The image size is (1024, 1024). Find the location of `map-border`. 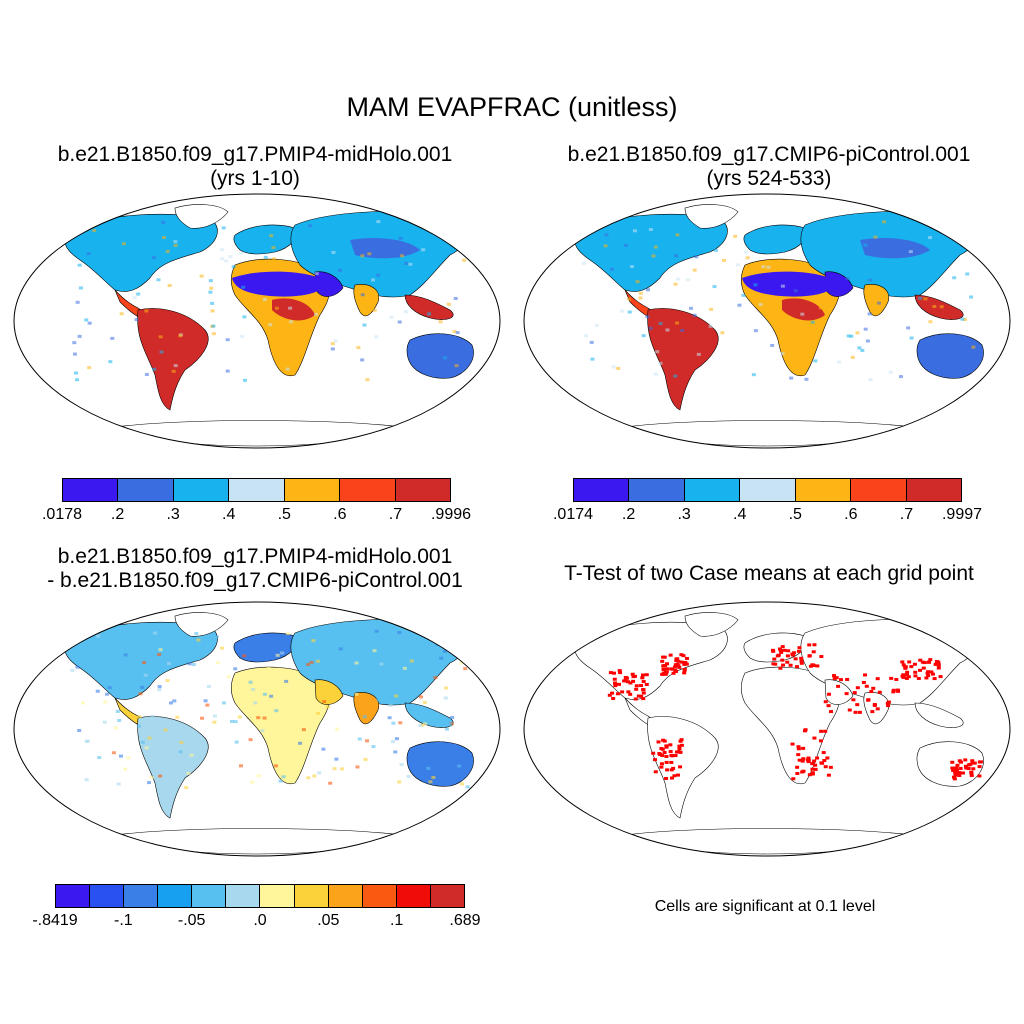

map-border is located at coordinates (257, 729).